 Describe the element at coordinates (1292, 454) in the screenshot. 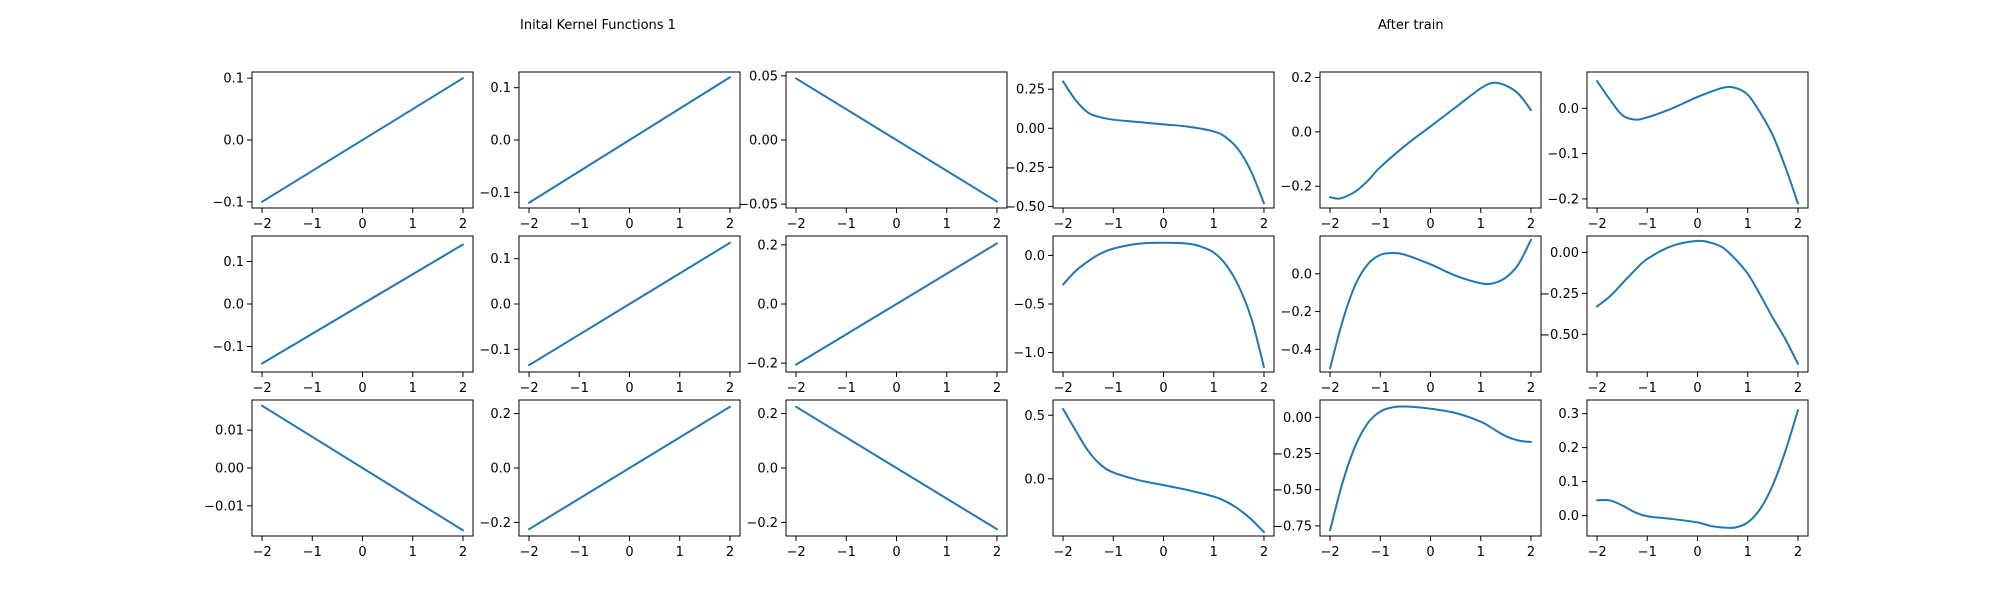

I see `y-tick-label: −0.25` at that location.